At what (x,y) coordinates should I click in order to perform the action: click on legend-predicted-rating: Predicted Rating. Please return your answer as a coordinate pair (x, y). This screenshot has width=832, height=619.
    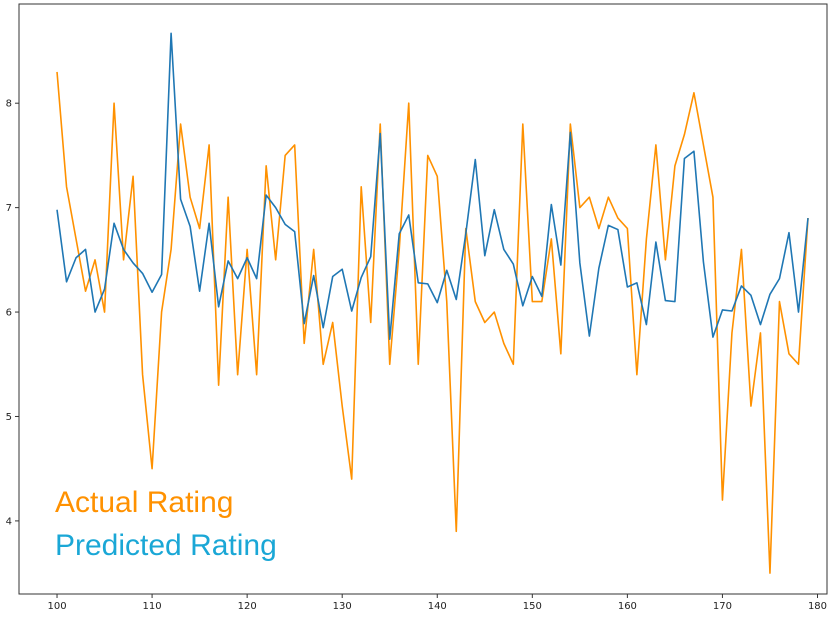
    Looking at the image, I should click on (166, 545).